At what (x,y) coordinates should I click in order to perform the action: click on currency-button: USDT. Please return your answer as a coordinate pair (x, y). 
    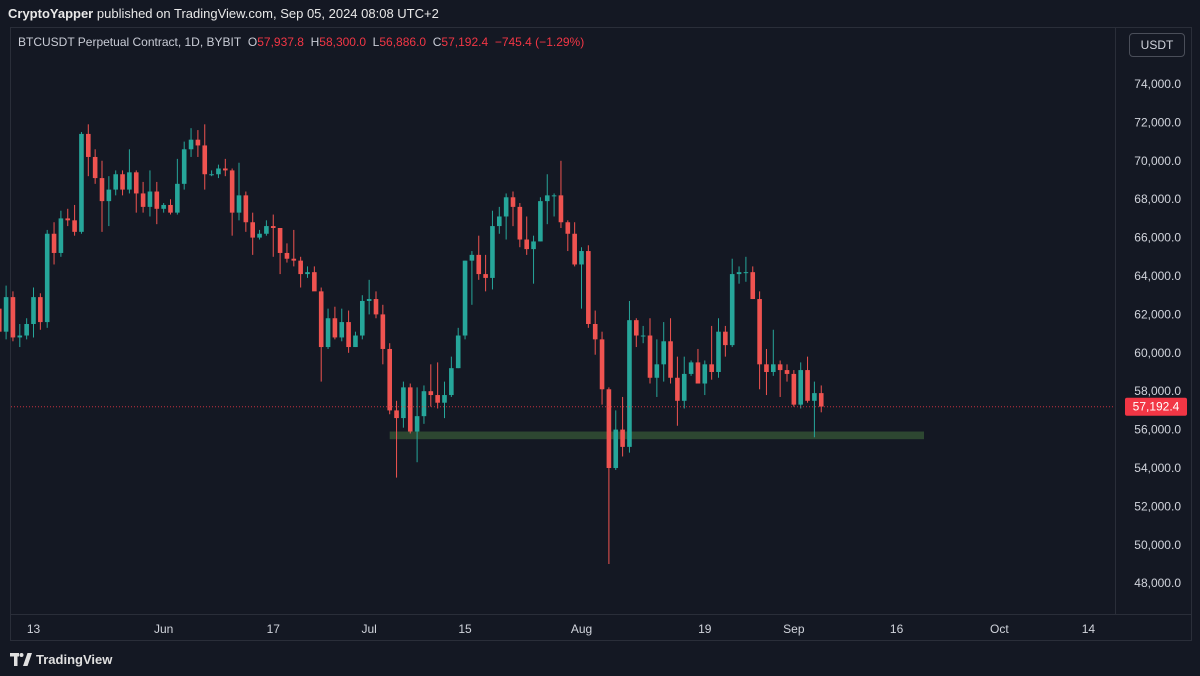
    Looking at the image, I should click on (1157, 45).